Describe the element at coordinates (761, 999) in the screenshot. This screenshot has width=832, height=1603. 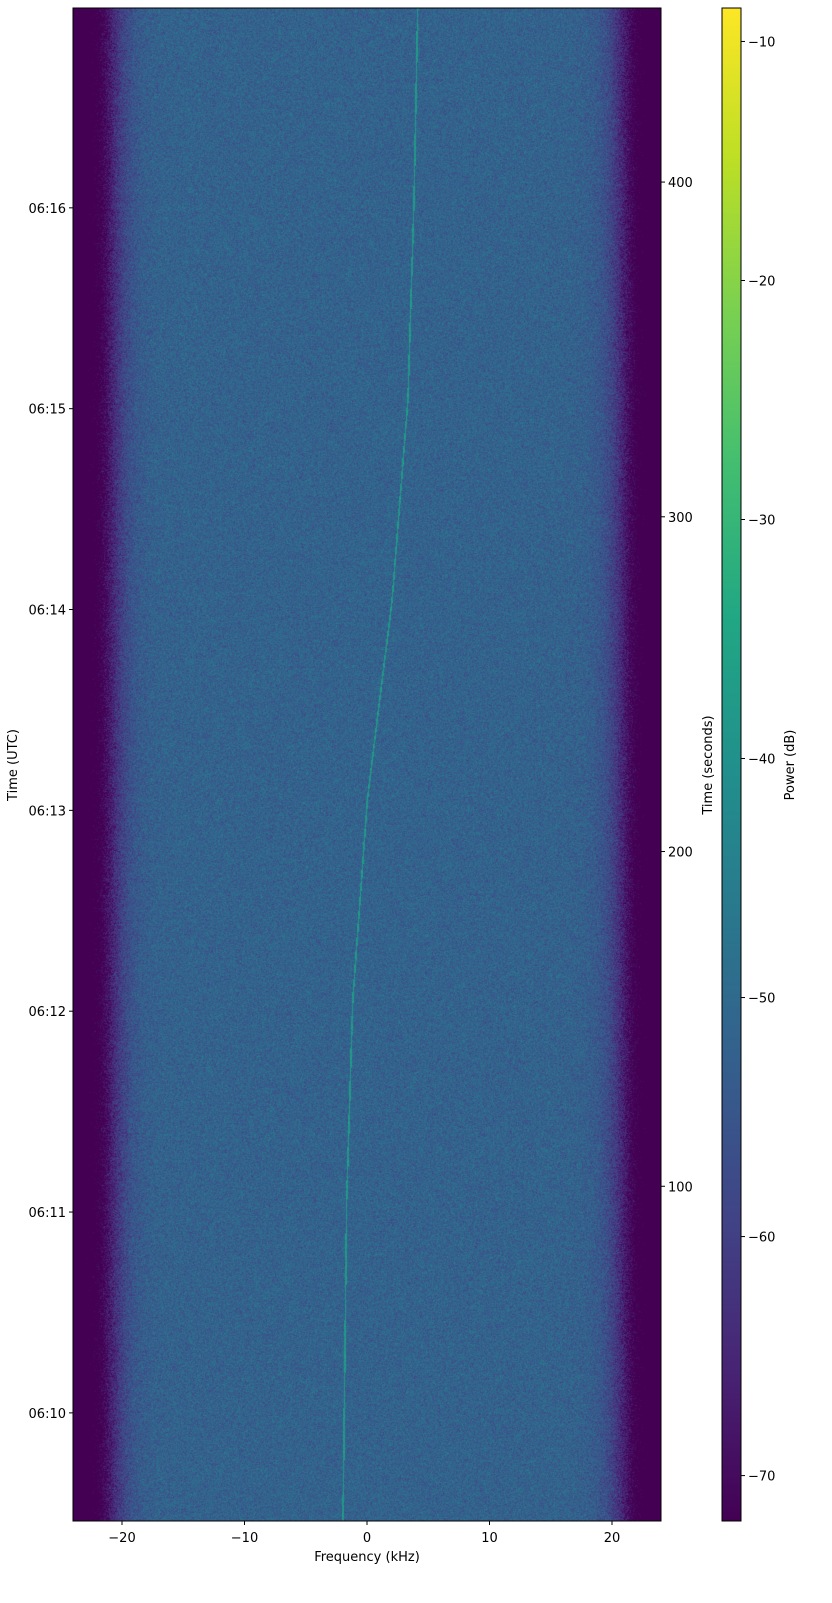
I see `colorbar-tick-label: −50` at that location.